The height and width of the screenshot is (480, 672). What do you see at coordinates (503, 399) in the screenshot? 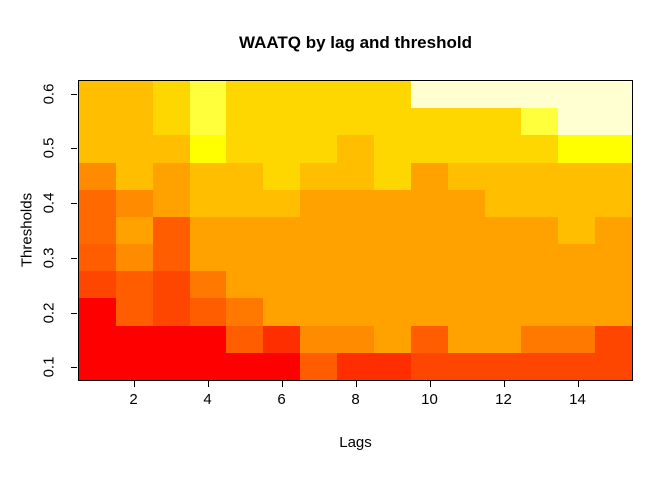
I see `x-tick-label: 12` at bounding box center [503, 399].